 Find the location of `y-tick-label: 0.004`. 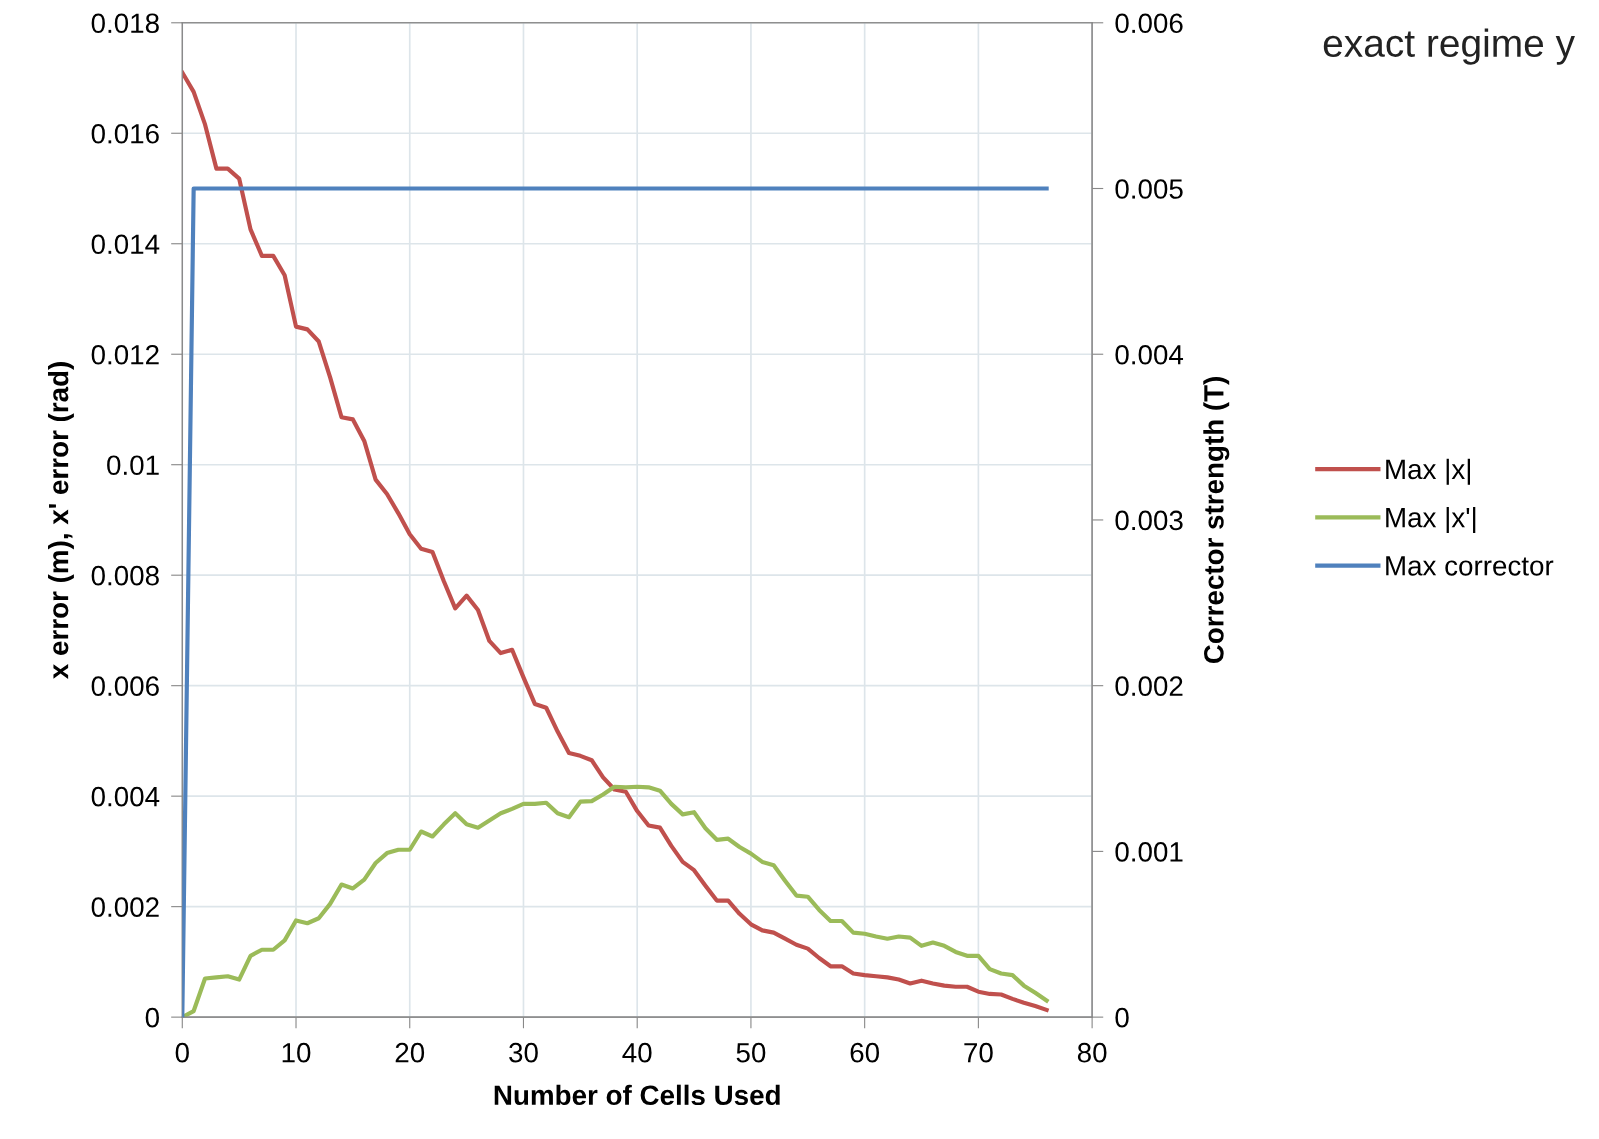

y-tick-label: 0.004 is located at coordinates (125, 796).